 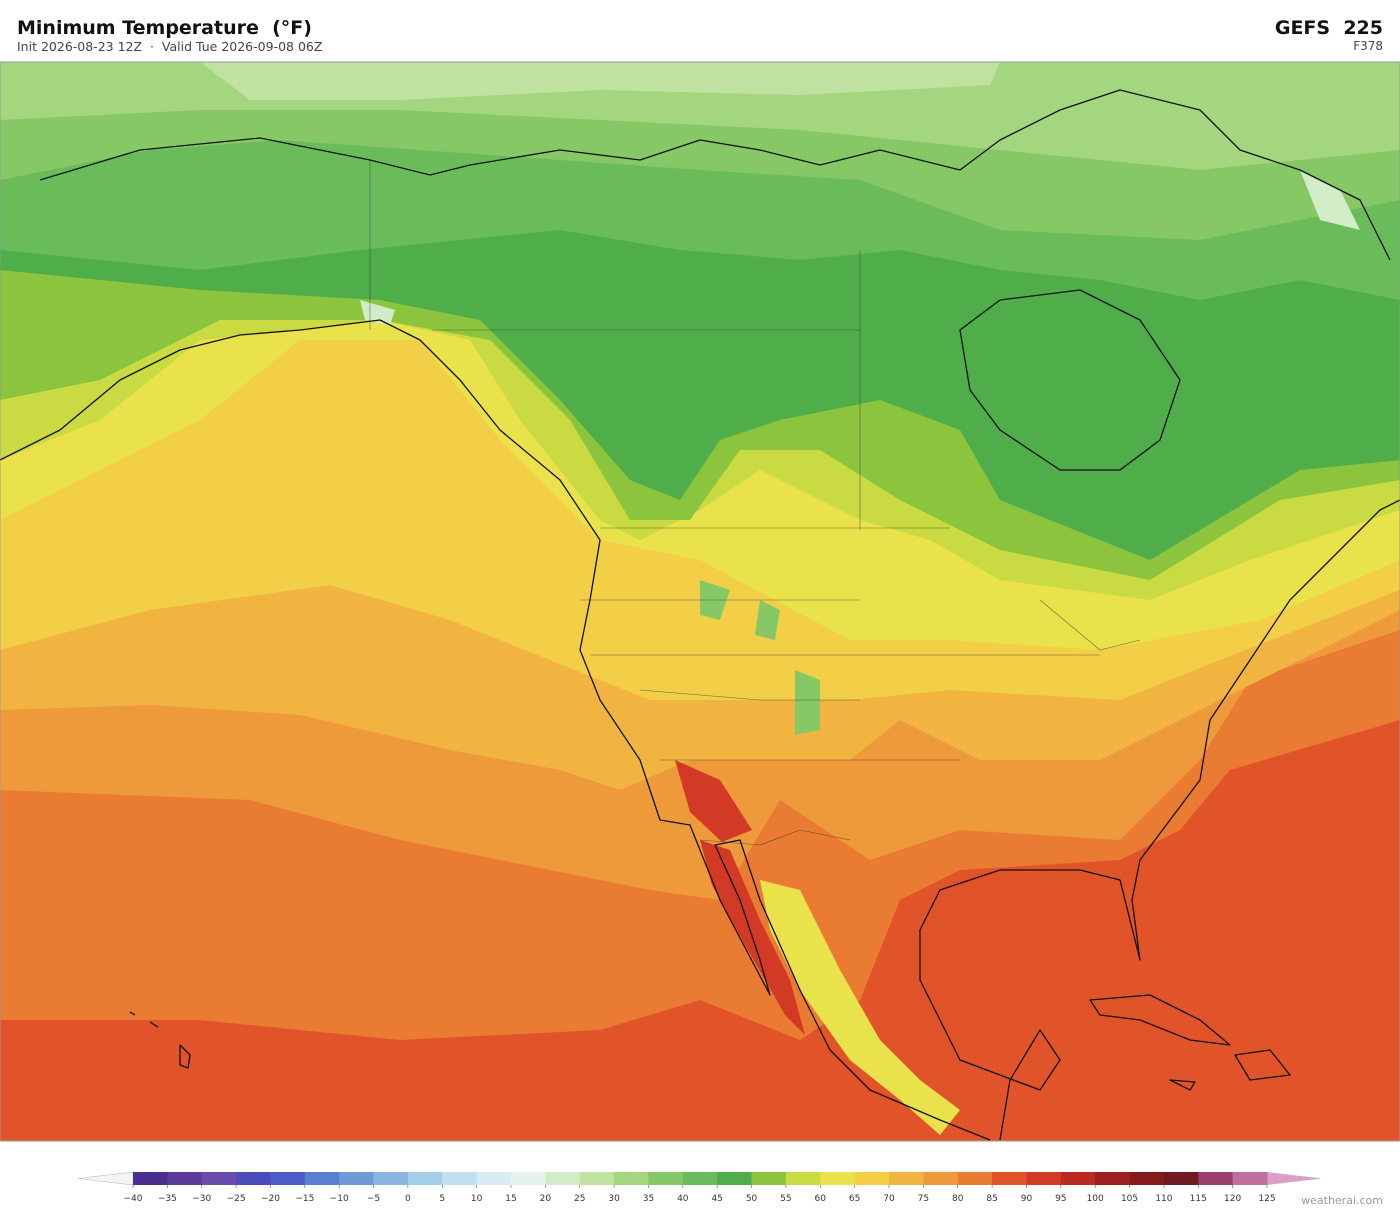 What do you see at coordinates (923, 1199) in the screenshot?
I see `colorbar-tick-label: 75` at bounding box center [923, 1199].